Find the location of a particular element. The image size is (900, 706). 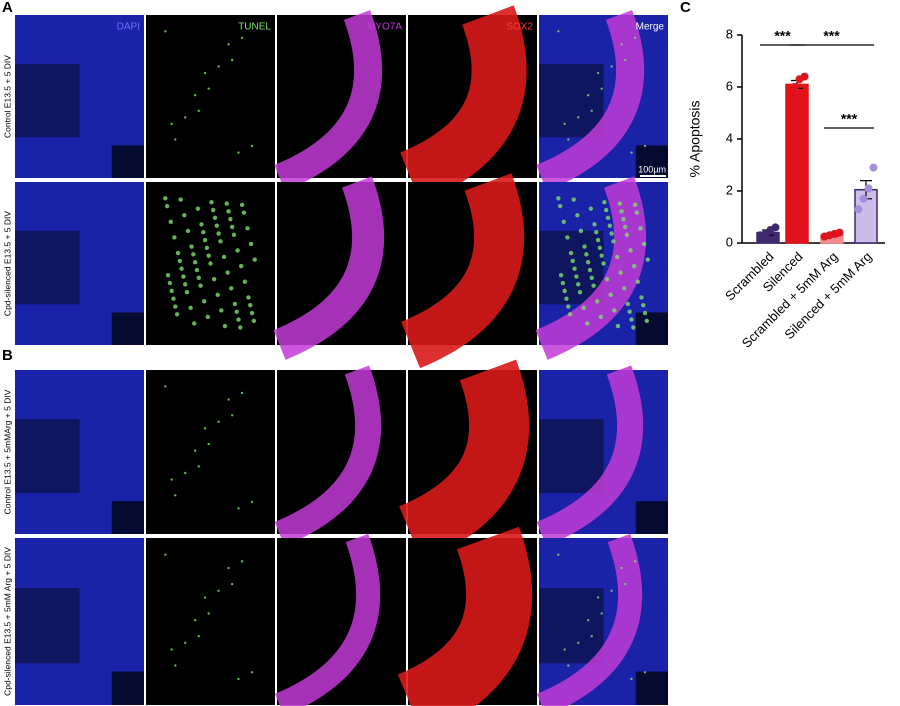

row-label: Control E13.5 + 5 DIV is located at coordinates (7, 96).